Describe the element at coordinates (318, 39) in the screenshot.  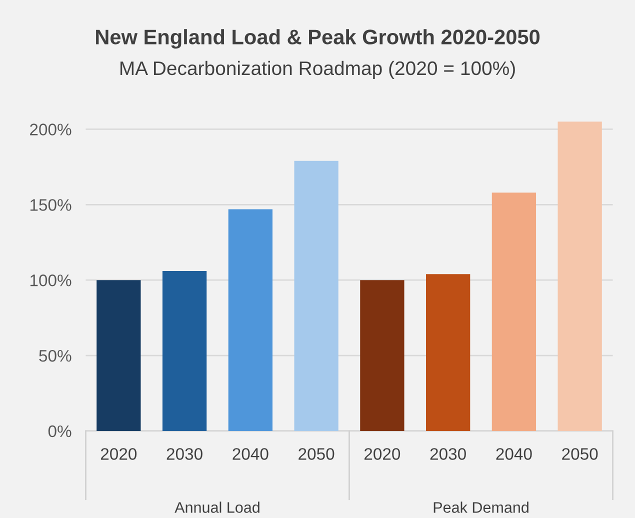
I see `chart-title: New England Load & Peak Growth 2020-2050` at that location.